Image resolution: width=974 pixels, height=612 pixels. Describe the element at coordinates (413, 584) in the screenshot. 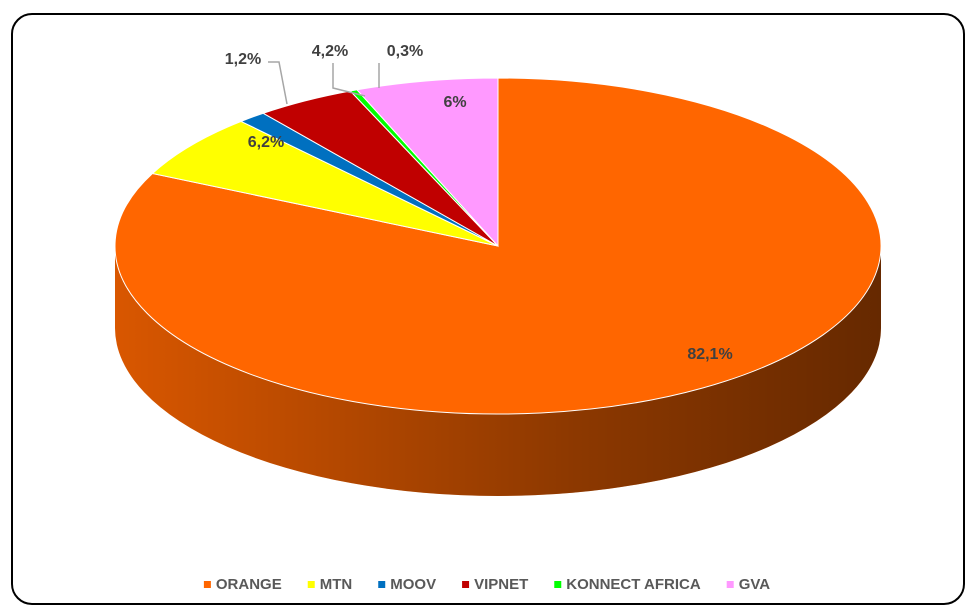

I see `legend-label: MOOV` at that location.